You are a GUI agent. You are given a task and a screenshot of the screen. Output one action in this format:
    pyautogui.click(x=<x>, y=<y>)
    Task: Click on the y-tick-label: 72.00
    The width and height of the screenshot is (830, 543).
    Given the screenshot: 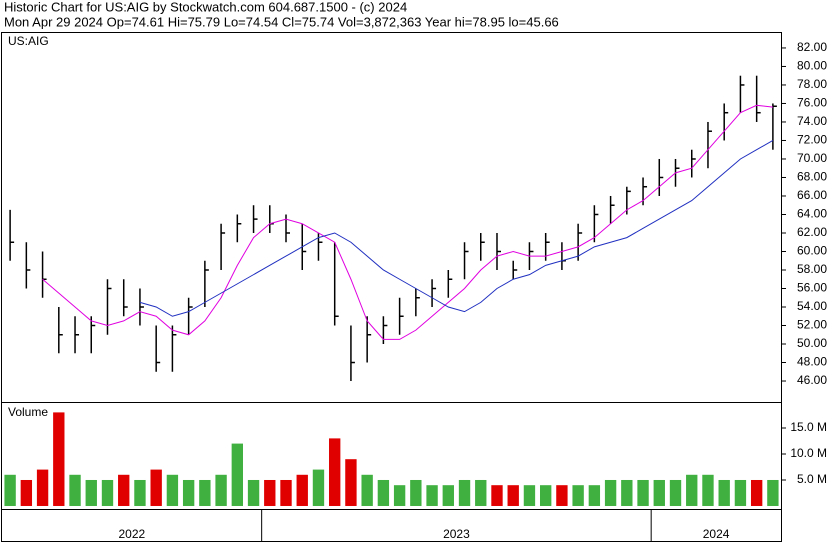 What is the action you would take?
    pyautogui.click(x=812, y=140)
    